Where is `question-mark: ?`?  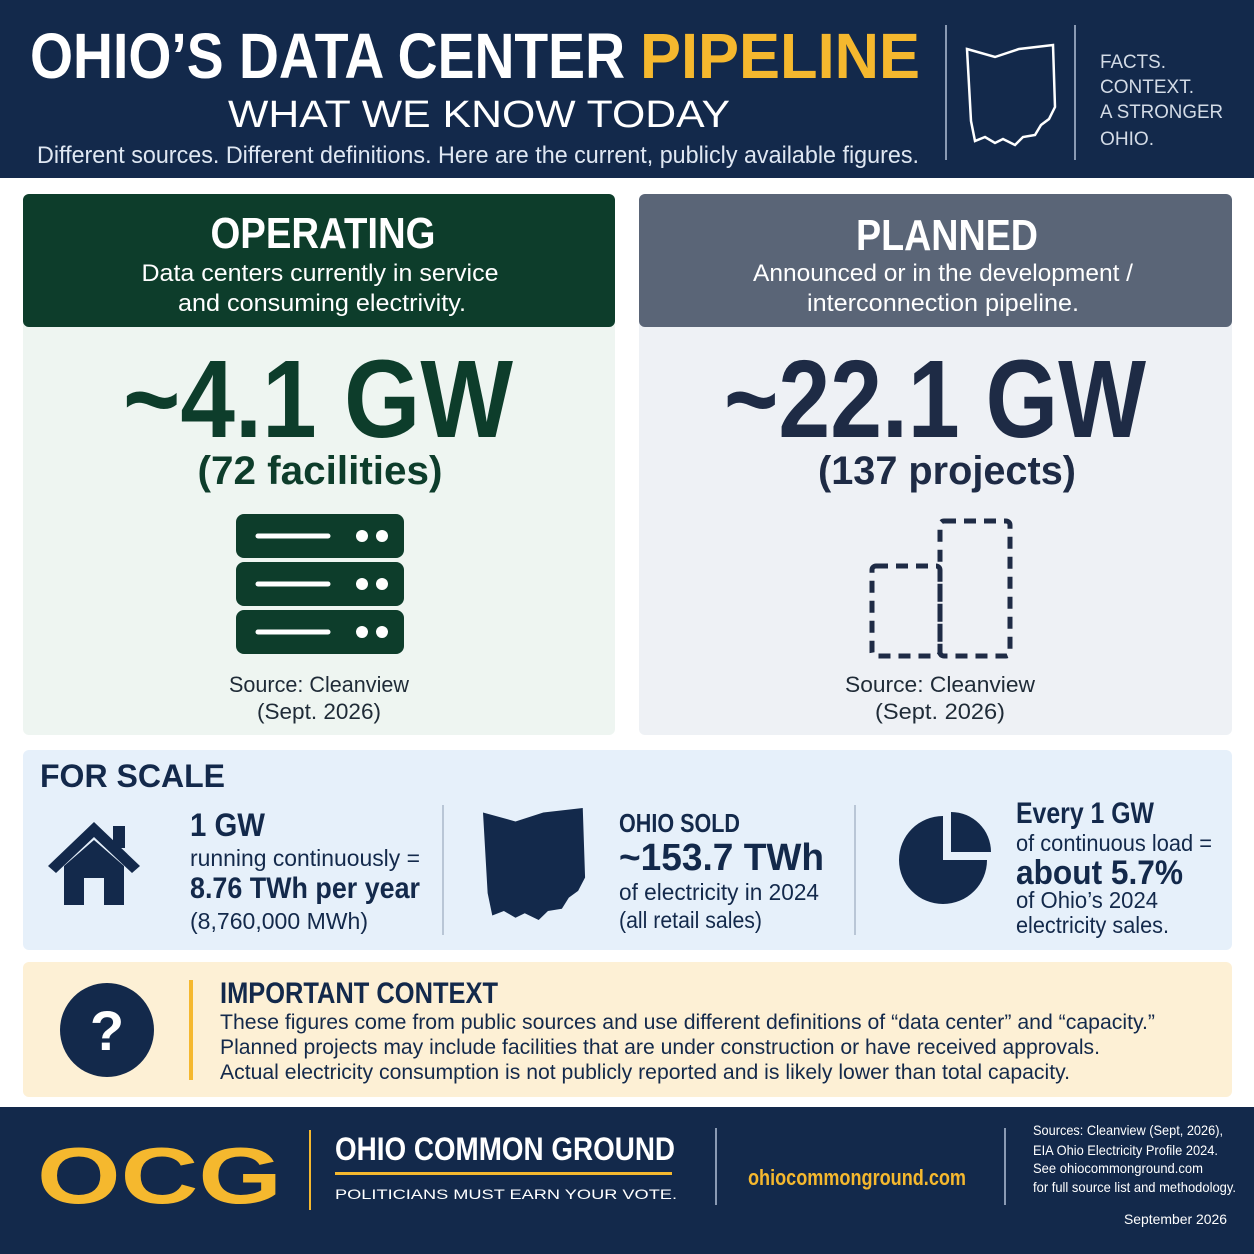
question-mark: ? is located at coordinates (107, 1030).